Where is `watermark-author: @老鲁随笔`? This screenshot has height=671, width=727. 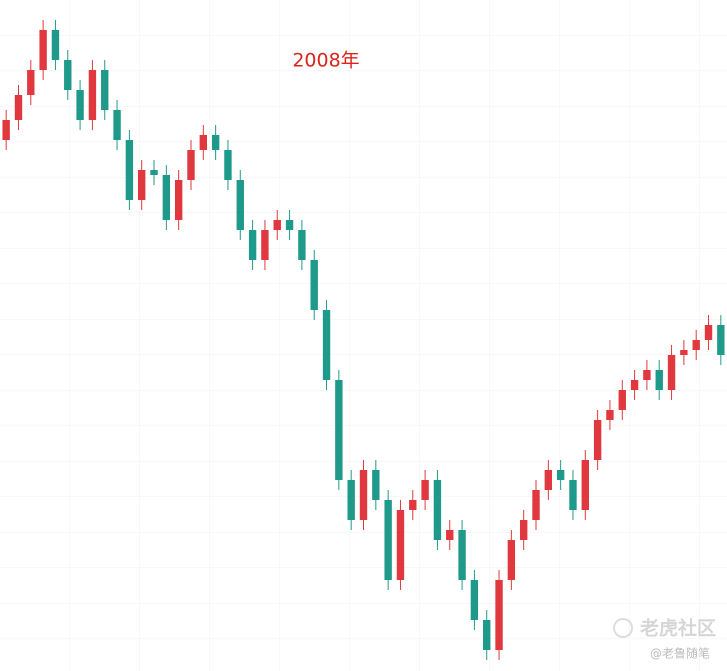
watermark-author: @老鲁随笔 is located at coordinates (680, 653).